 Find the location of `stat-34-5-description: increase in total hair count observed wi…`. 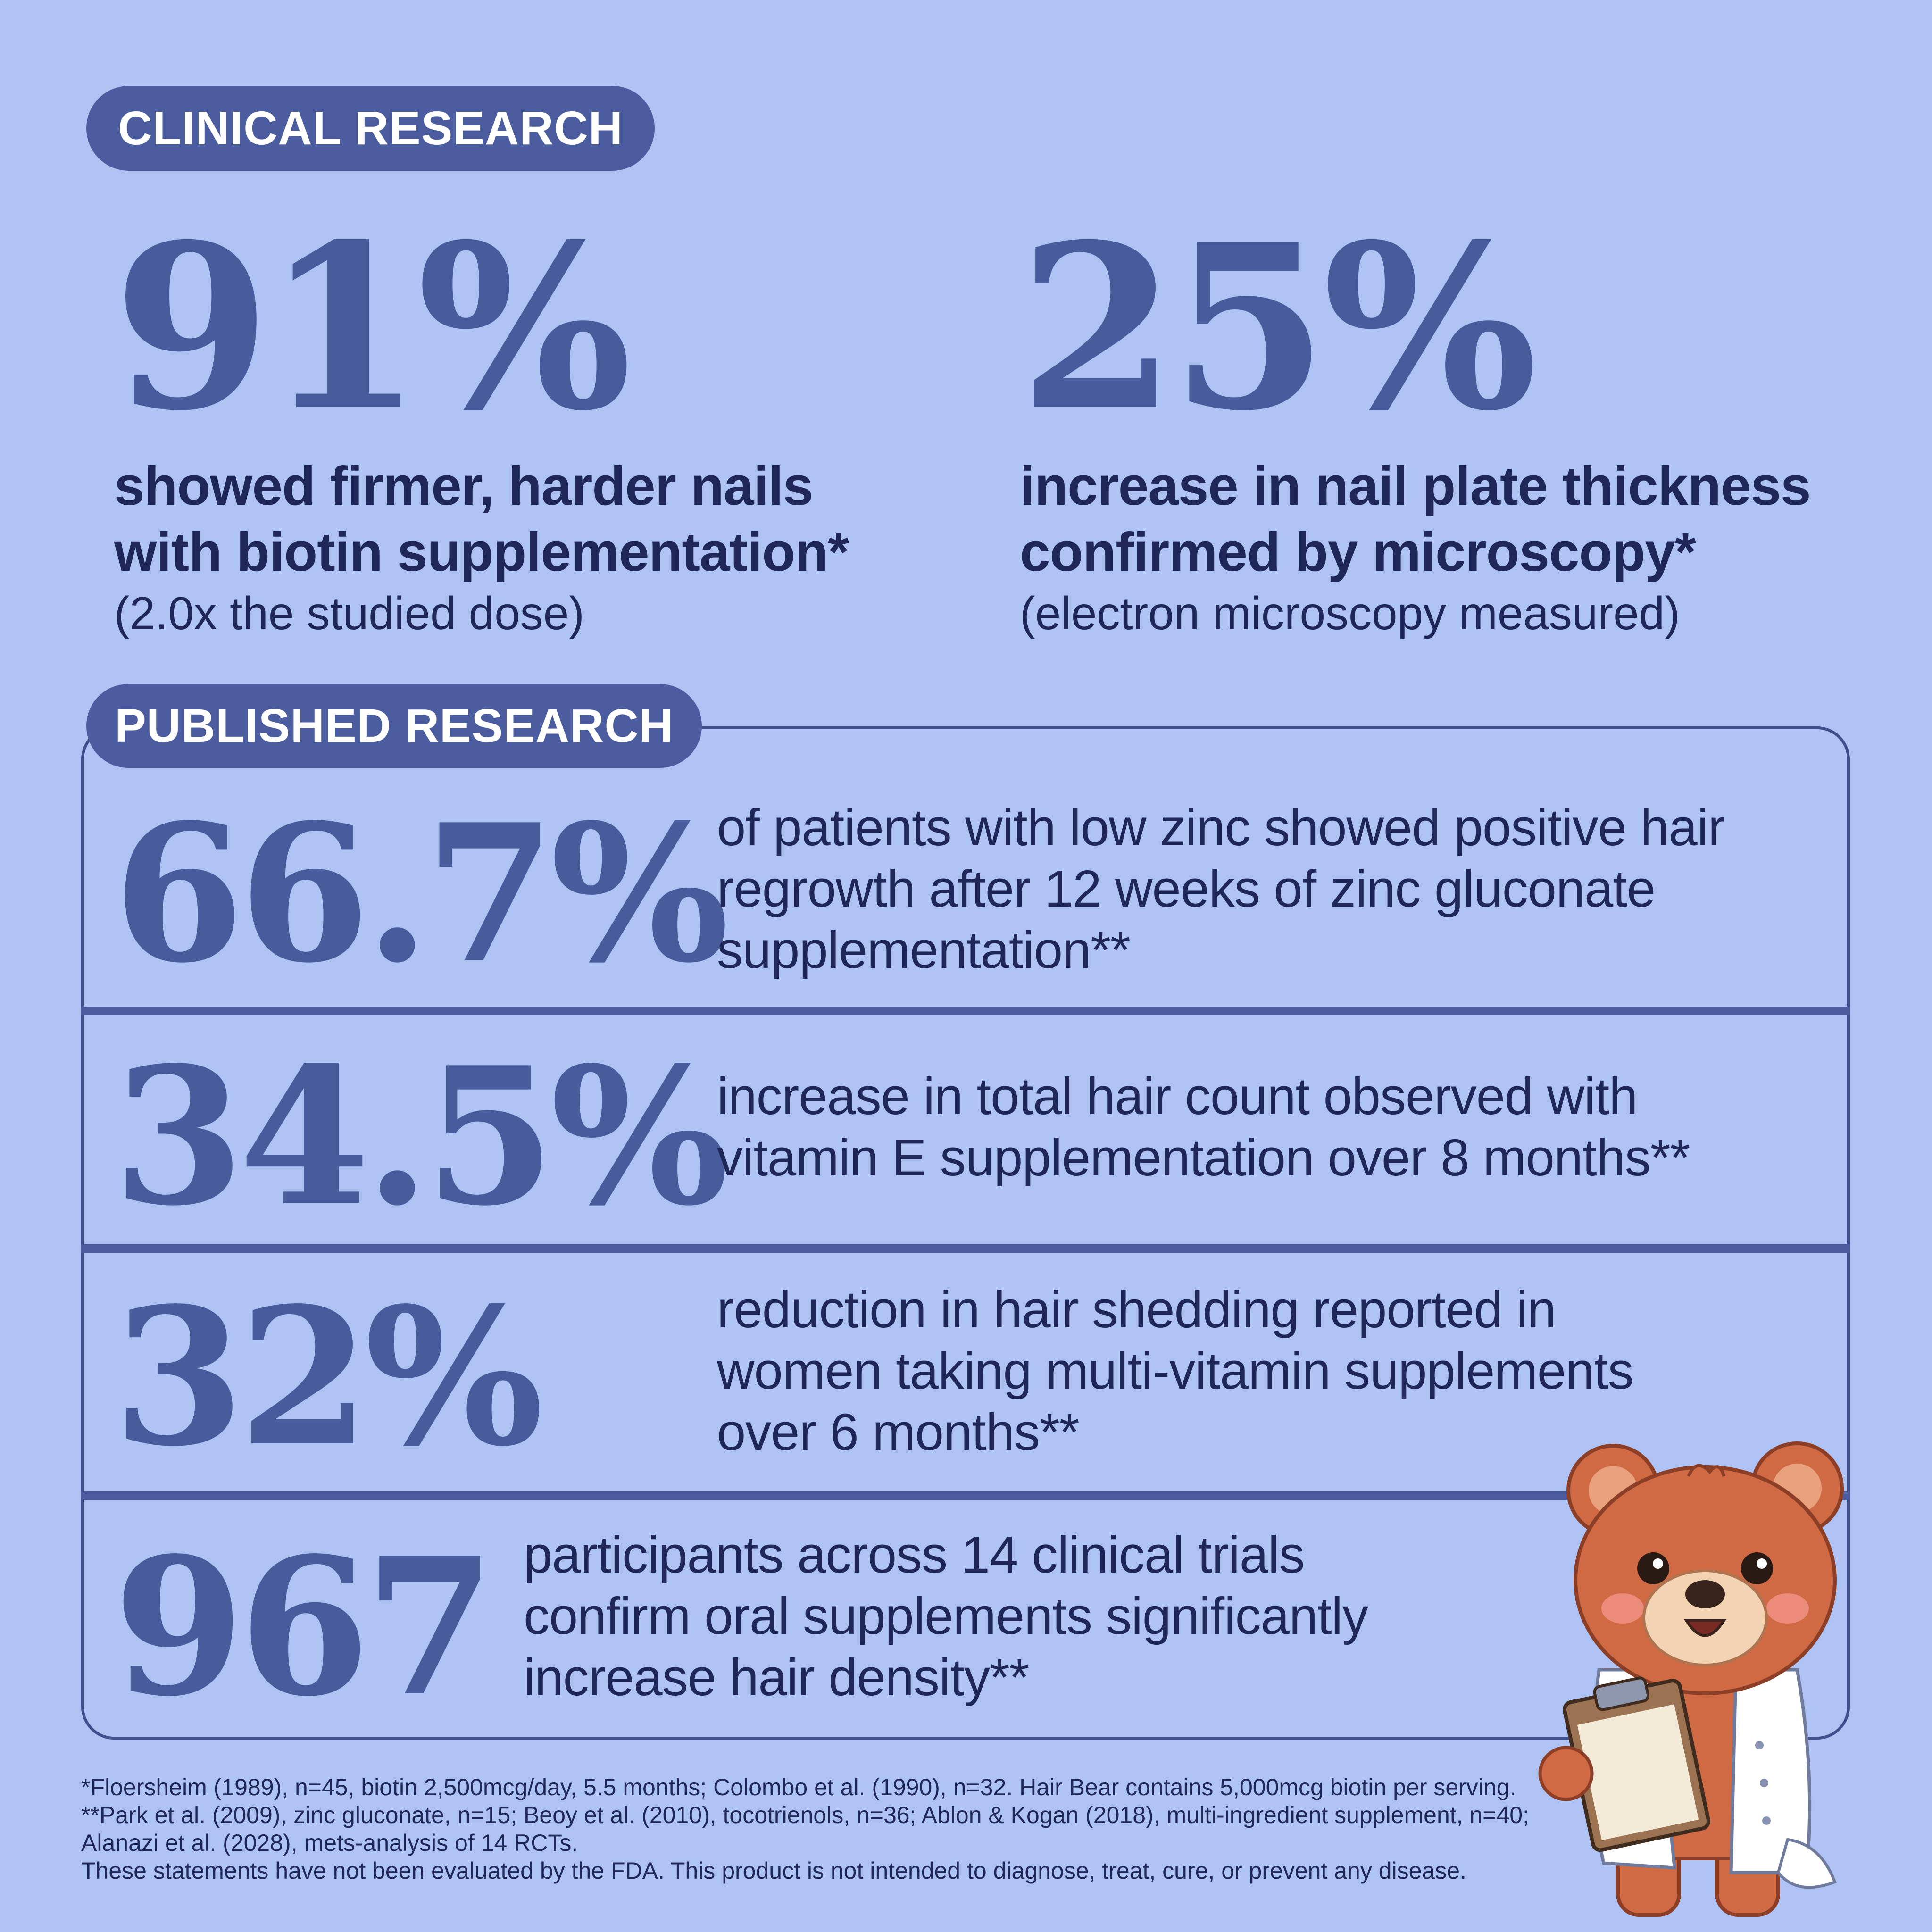

stat-34-5-description: increase in total hair count observed wi… is located at coordinates (1204, 1127).